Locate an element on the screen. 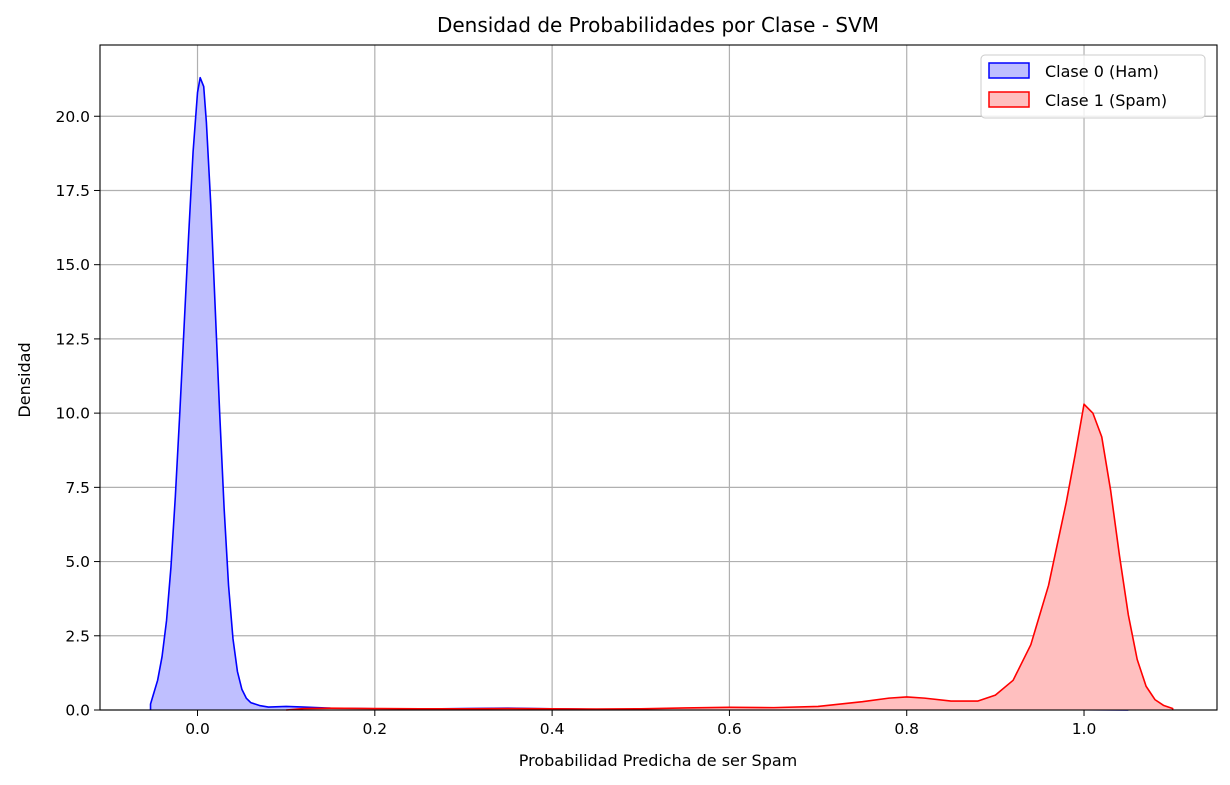  y-tick-label: 15.0 is located at coordinates (72, 265).